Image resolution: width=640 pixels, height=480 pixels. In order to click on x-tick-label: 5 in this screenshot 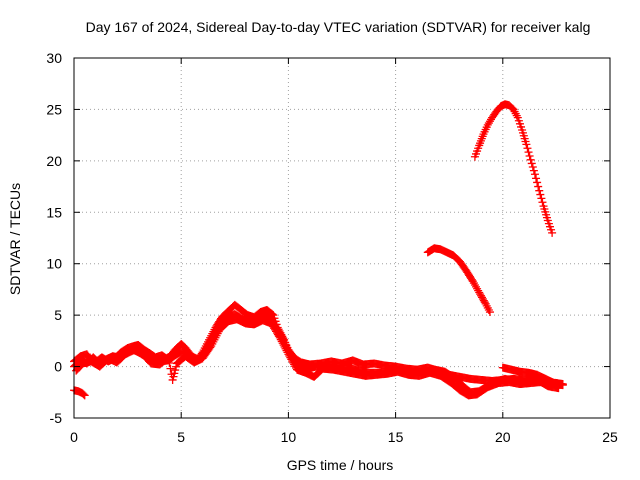, I will do `click(181, 437)`.